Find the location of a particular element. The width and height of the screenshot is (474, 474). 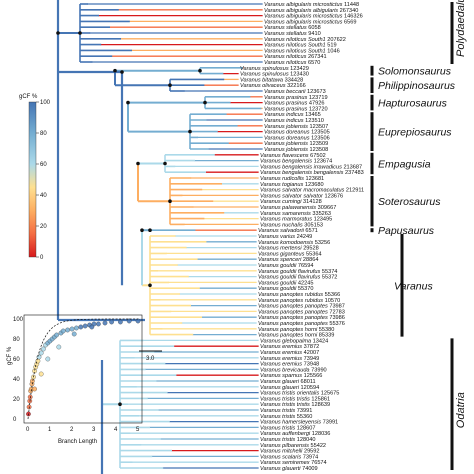

tip-id: 123430 is located at coordinates (299, 75).